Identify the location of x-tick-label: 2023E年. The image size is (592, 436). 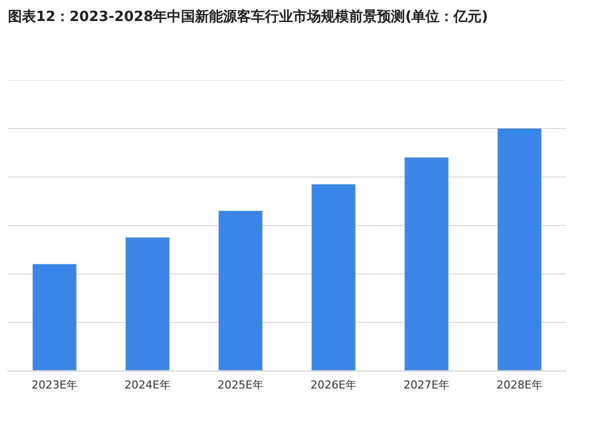
(55, 385).